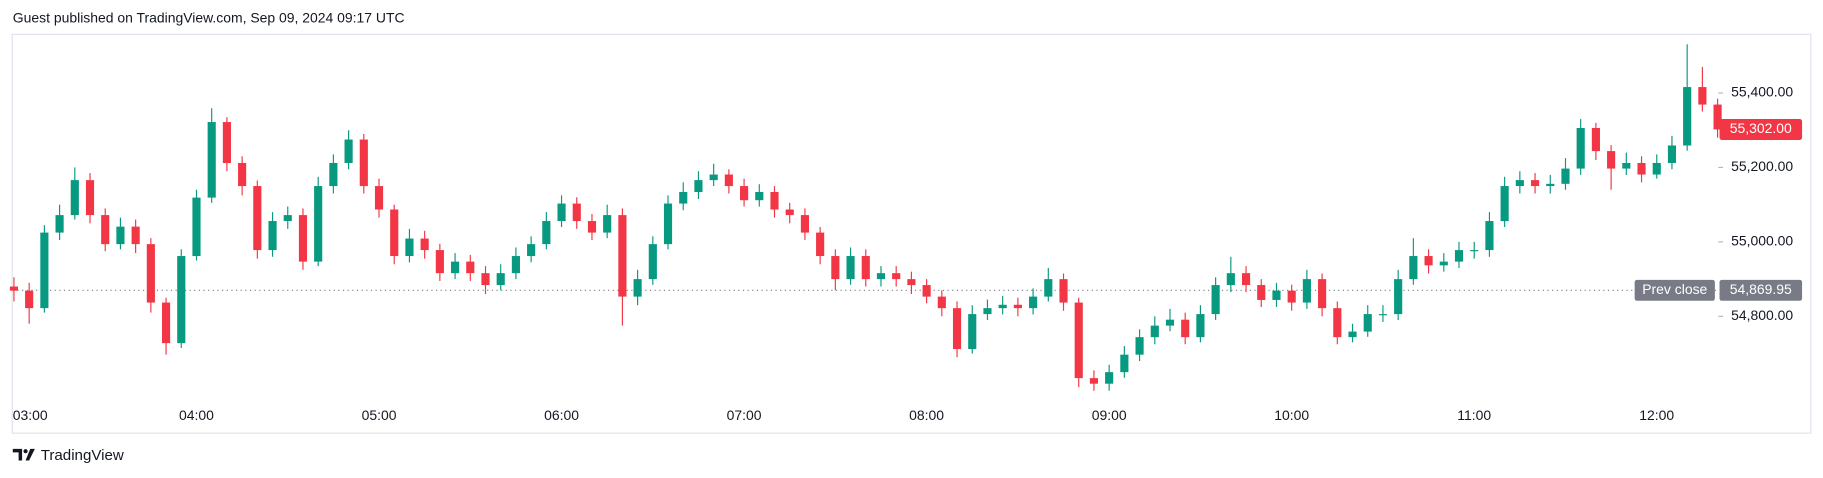 The width and height of the screenshot is (1823, 478). I want to click on y-tick-label: 55,400.00, so click(1762, 92).